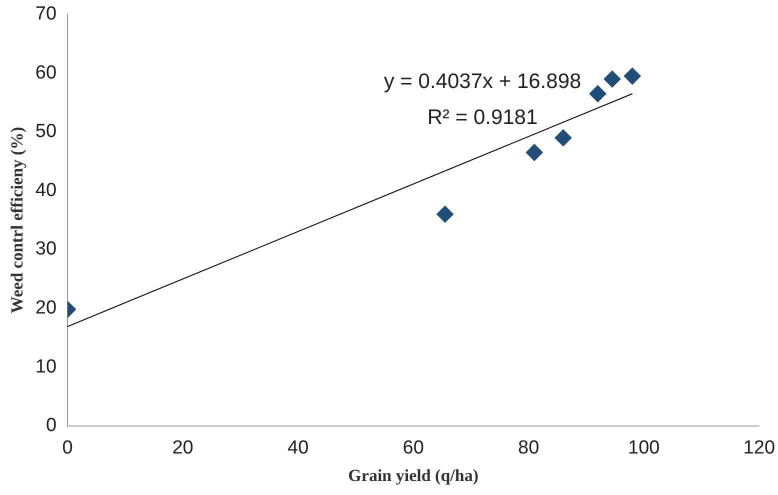 This screenshot has height=495, width=778. I want to click on x-tick-label: 60, so click(413, 447).